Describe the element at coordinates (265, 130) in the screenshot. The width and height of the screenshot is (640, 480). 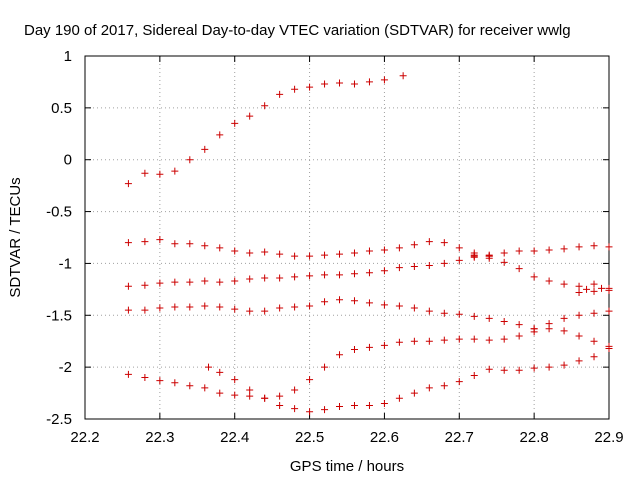
I see `series-rising` at that location.